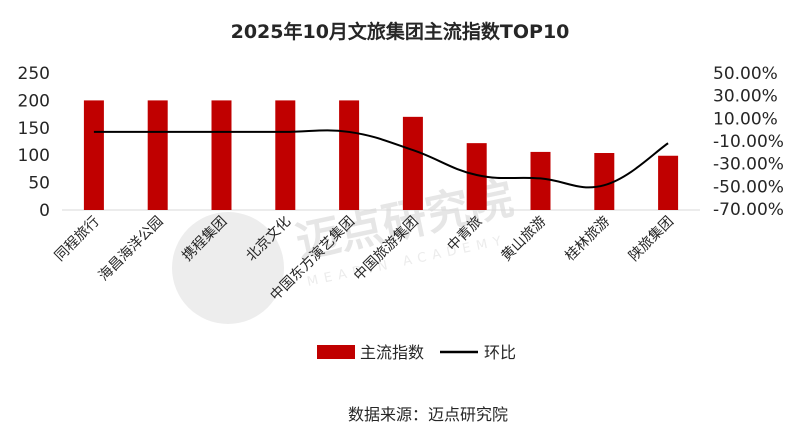 This screenshot has height=444, width=800. I want to click on line-path, so click(381, 159).